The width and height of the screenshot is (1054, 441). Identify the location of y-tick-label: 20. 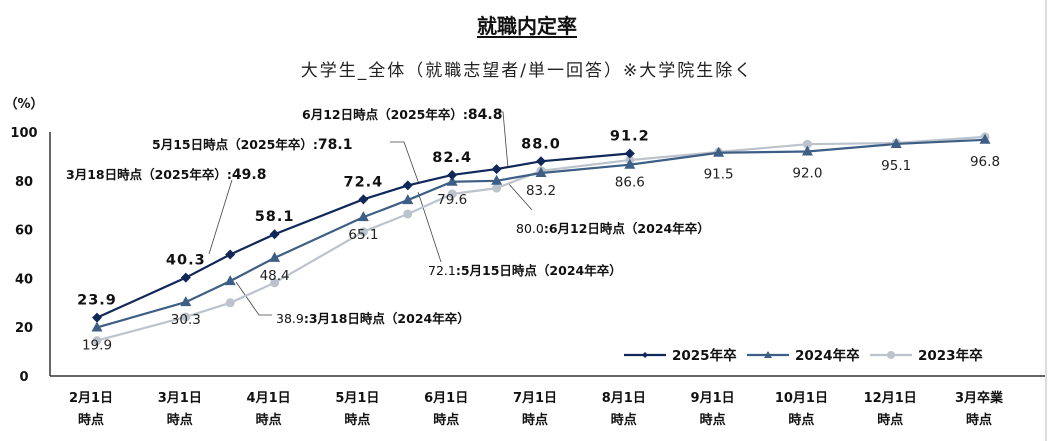
(24, 328).